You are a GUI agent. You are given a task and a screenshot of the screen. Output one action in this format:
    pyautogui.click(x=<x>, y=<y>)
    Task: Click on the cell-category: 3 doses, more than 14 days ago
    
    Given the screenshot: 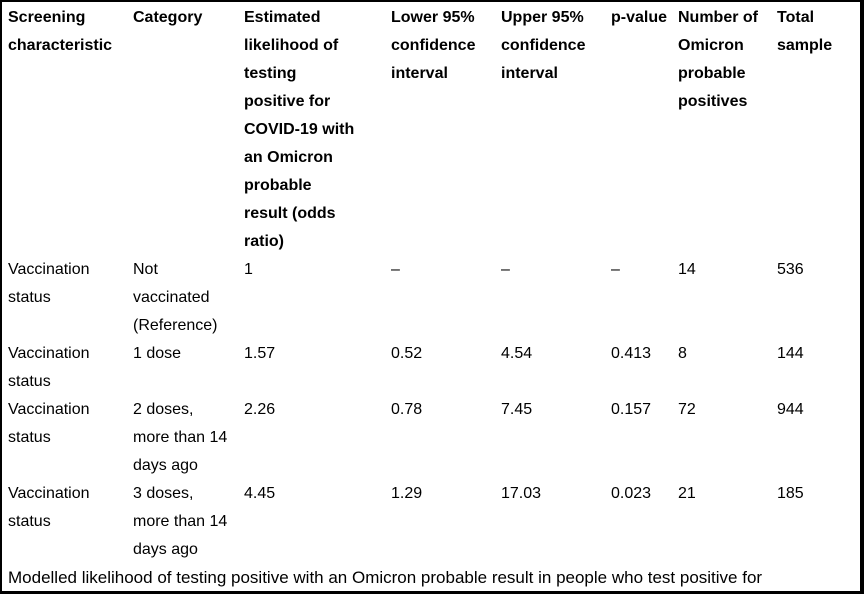 What is the action you would take?
    pyautogui.click(x=180, y=521)
    